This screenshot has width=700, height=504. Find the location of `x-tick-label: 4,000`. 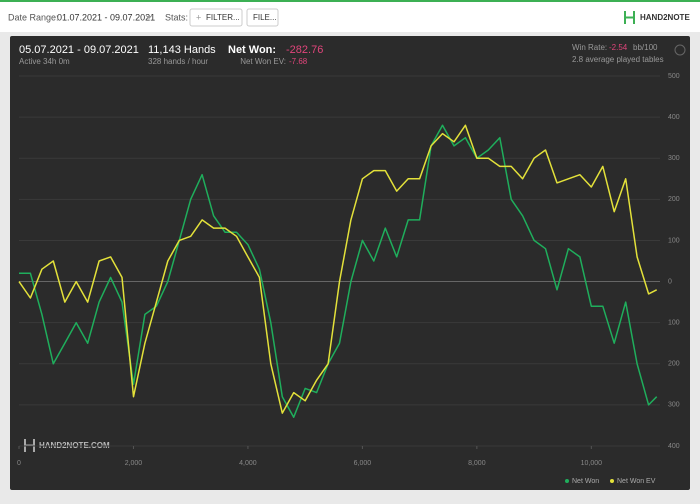

x-tick-label: 4,000 is located at coordinates (248, 463).